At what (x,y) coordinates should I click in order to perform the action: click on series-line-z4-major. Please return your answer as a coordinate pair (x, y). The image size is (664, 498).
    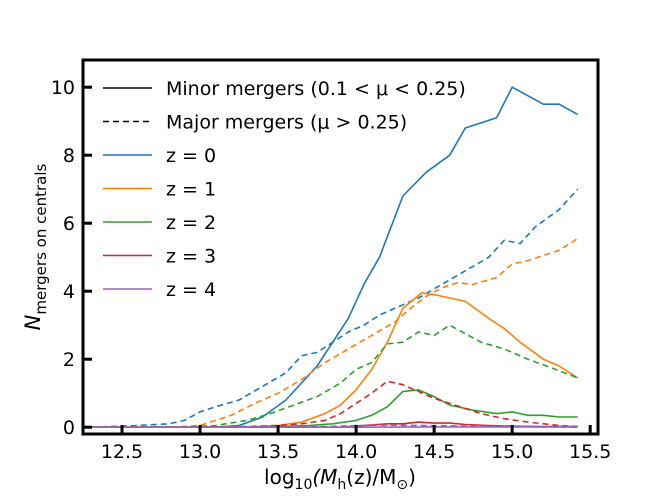
    Looking at the image, I should click on (334, 426).